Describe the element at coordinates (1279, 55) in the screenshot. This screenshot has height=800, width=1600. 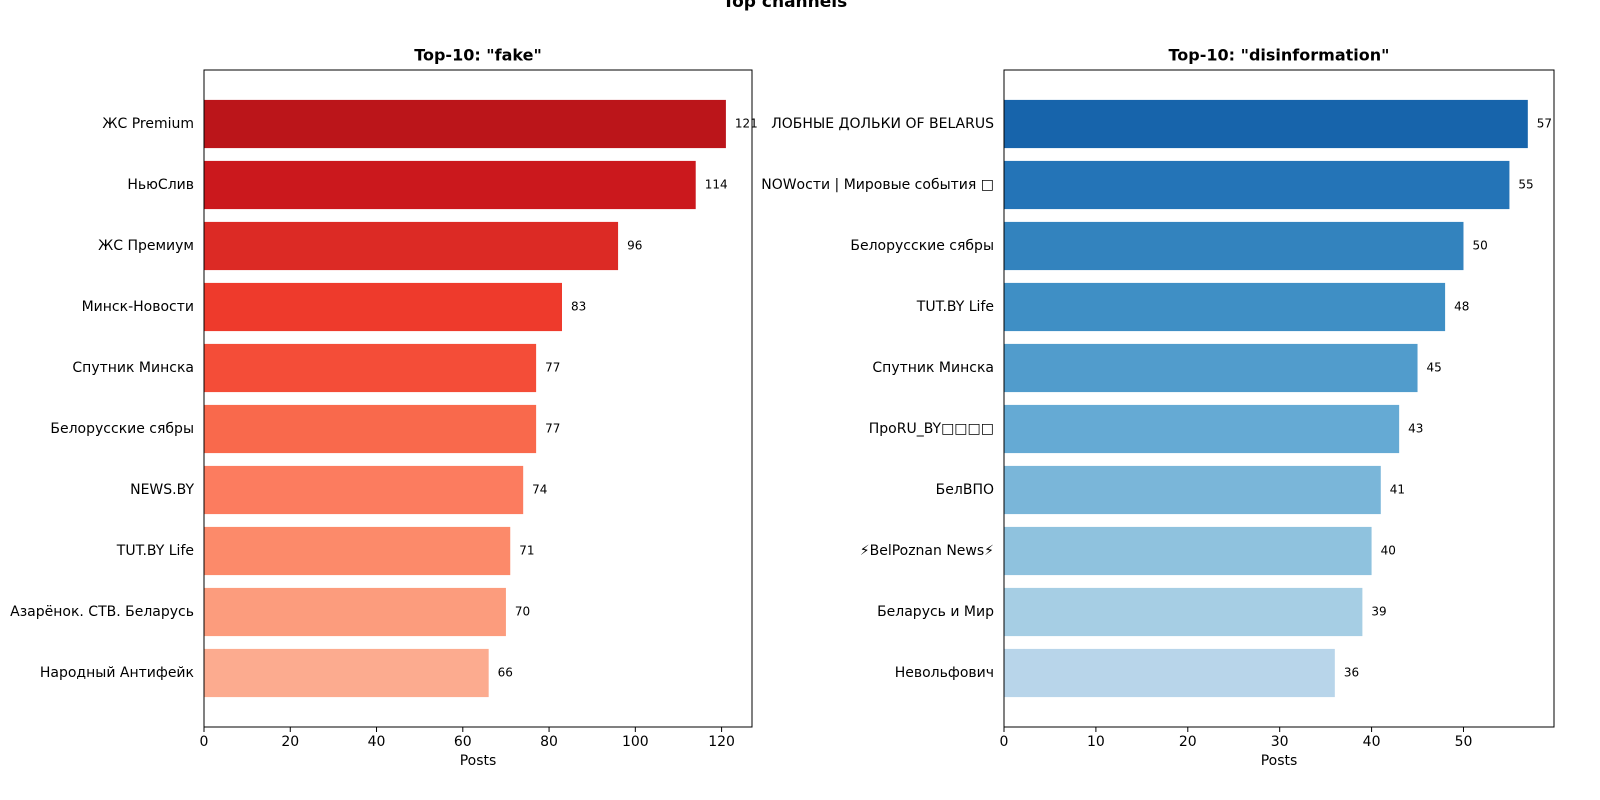
I see `subplot-title: Top-10: "disinformation"` at that location.